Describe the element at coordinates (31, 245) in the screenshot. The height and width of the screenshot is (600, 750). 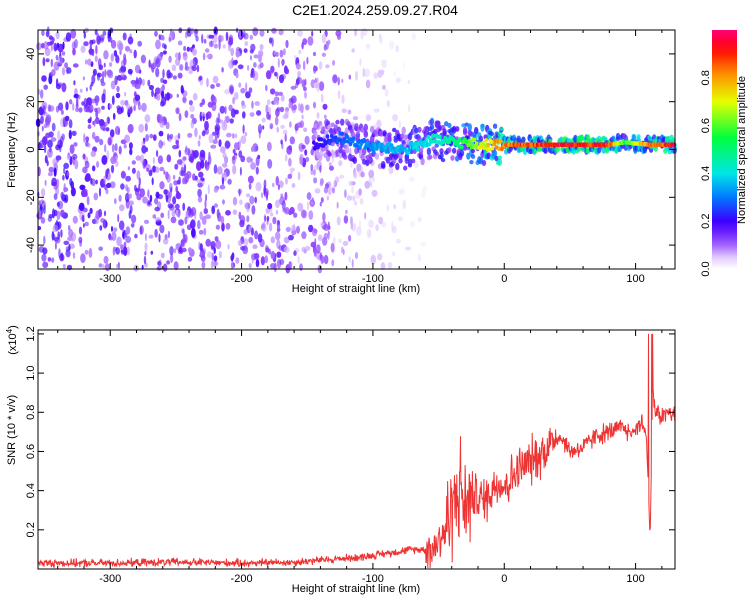
I see `y-tick-label: -40` at that location.